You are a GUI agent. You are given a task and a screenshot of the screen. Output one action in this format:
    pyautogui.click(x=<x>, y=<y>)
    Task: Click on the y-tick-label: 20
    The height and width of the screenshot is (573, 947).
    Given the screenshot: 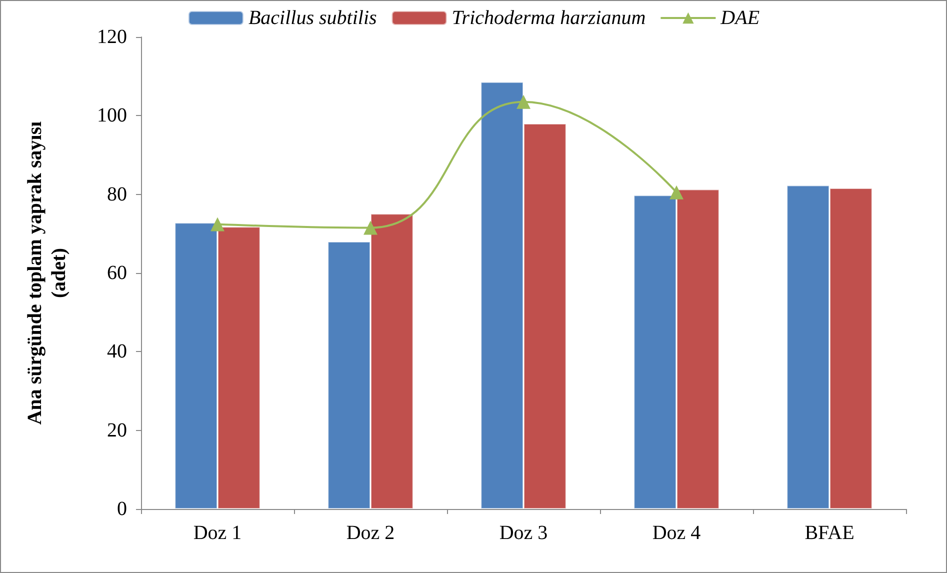 What is the action you would take?
    pyautogui.click(x=117, y=430)
    